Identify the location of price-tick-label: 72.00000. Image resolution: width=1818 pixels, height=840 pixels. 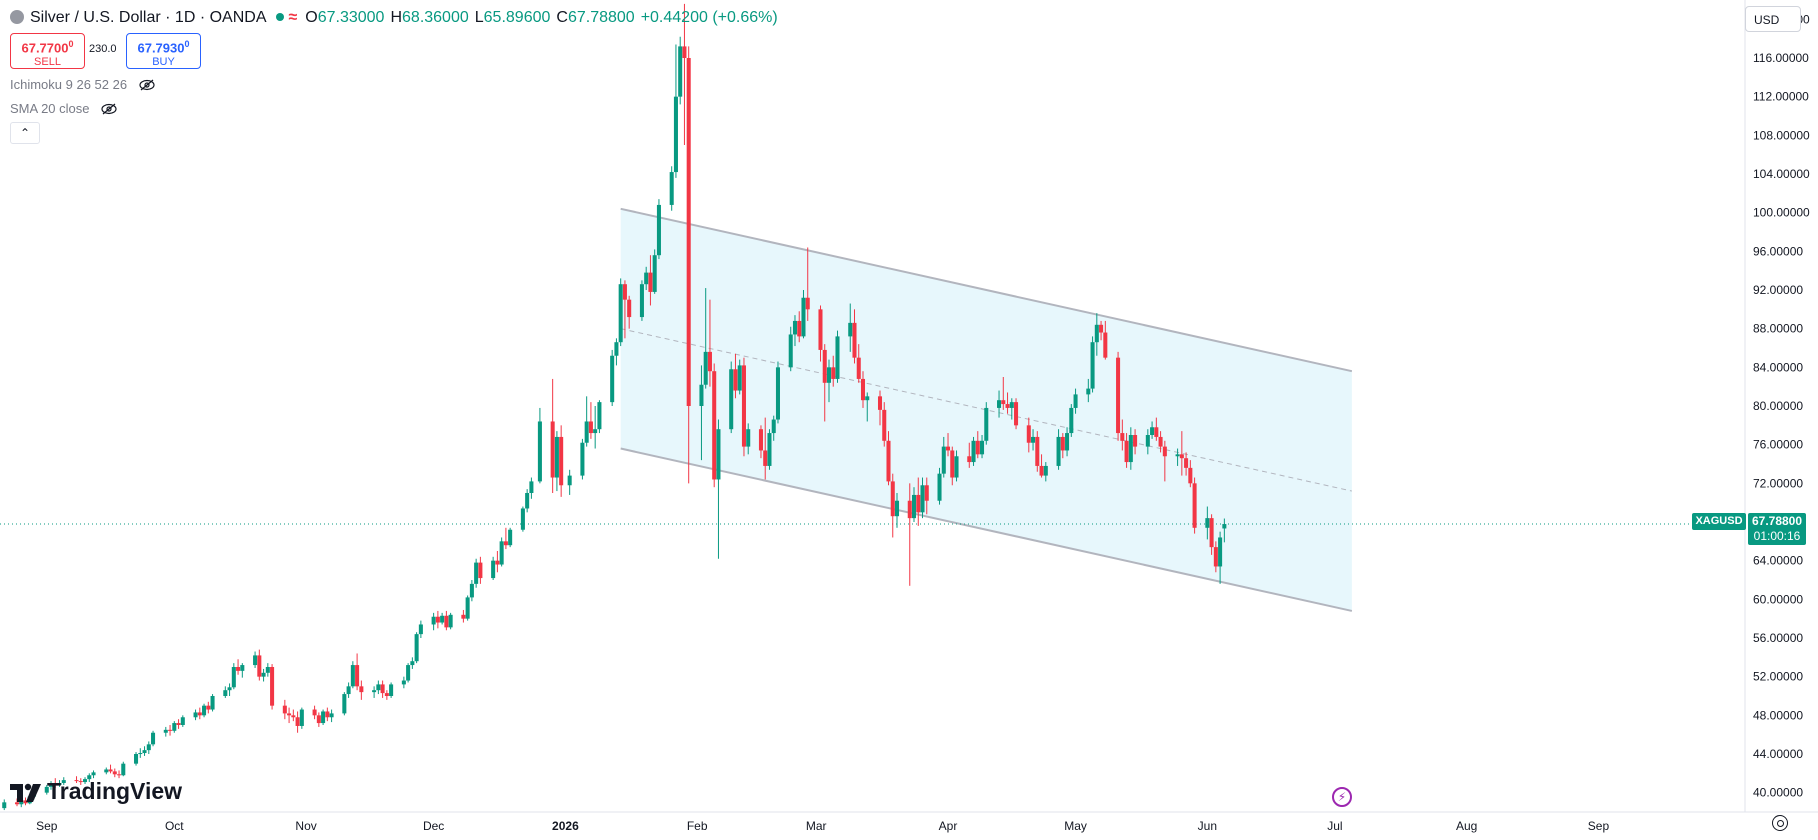
(1778, 483).